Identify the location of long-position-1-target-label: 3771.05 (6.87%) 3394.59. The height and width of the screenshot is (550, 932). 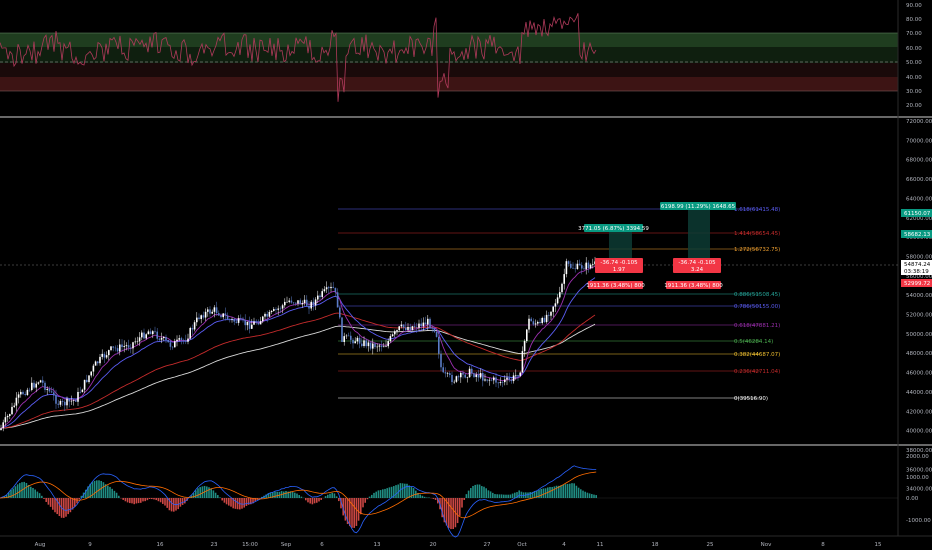
(613, 228).